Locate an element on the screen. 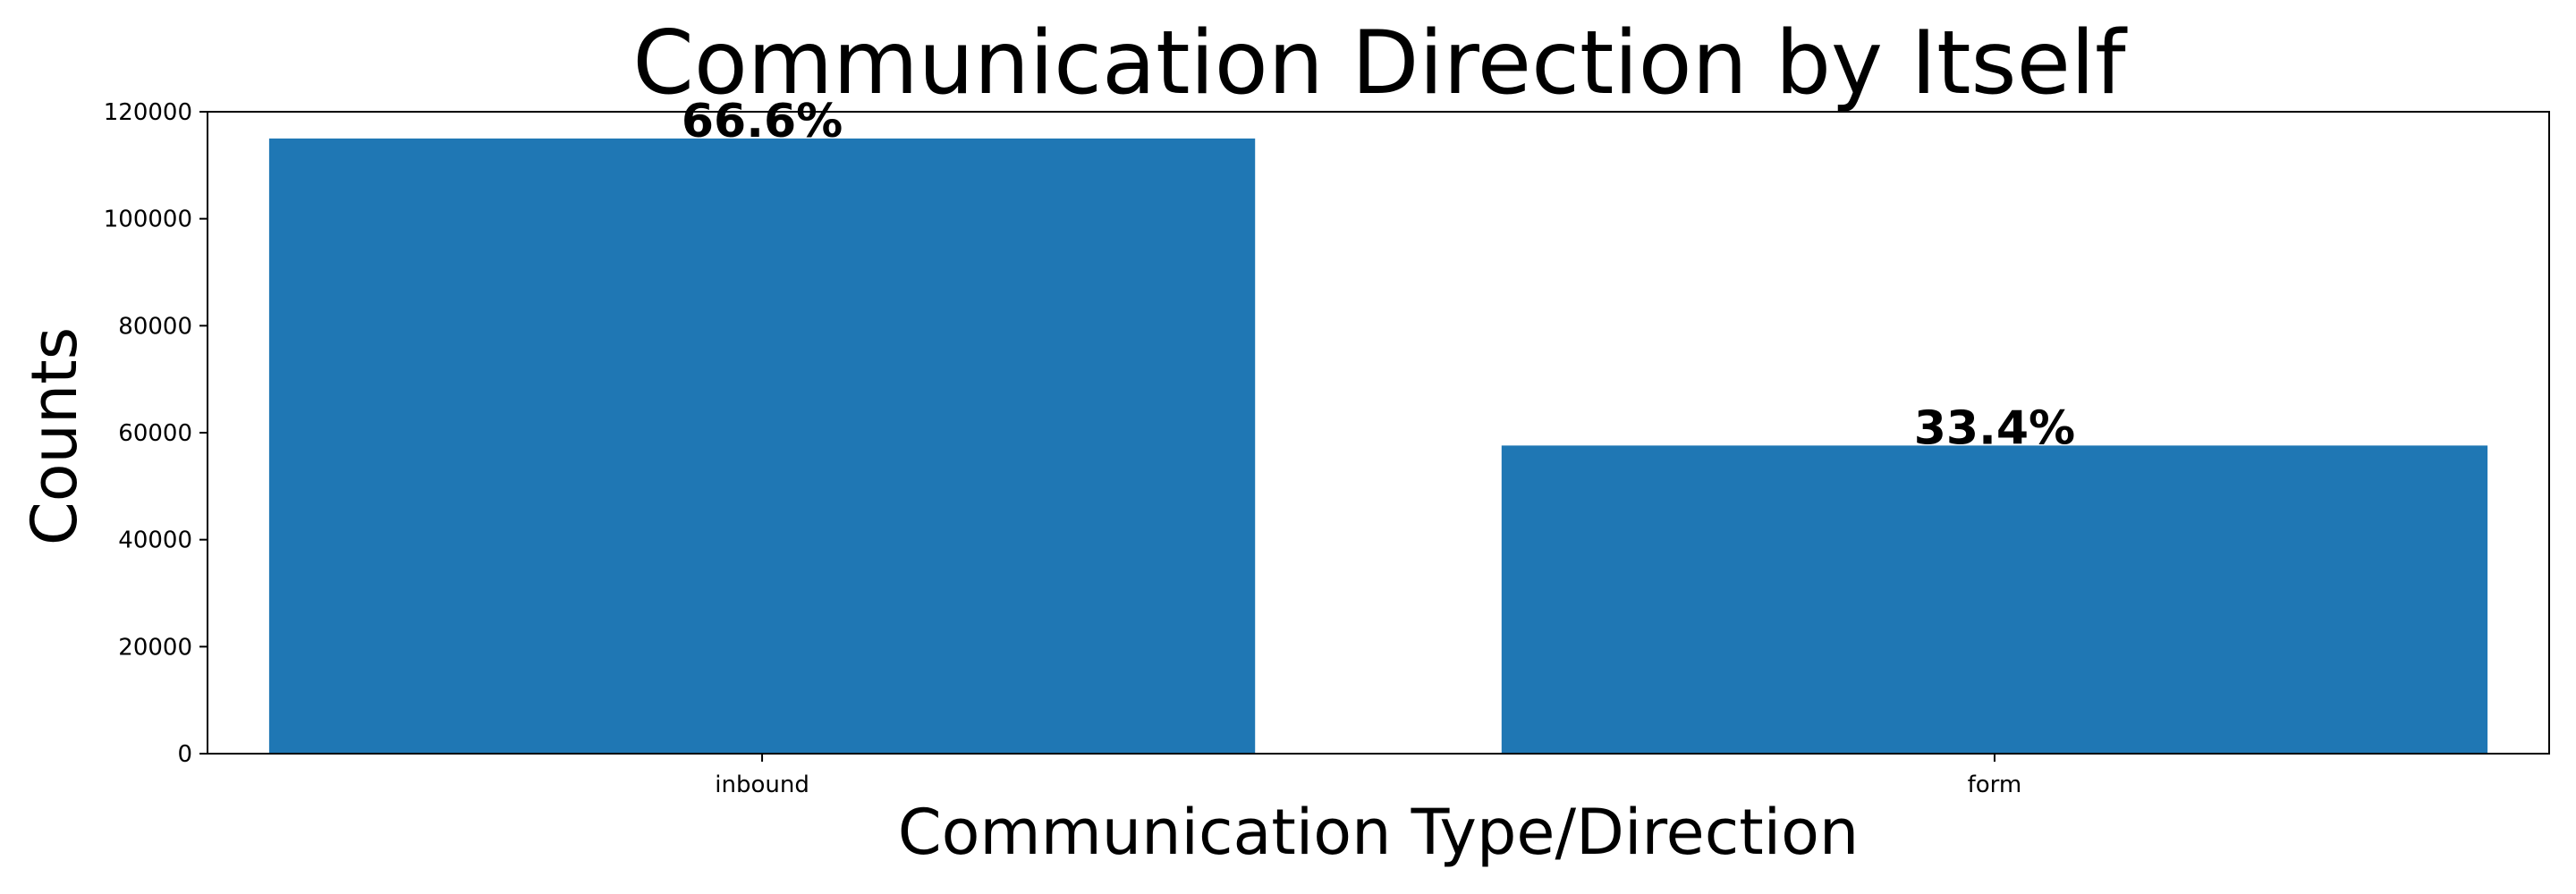  bar-form is located at coordinates (1994, 599).